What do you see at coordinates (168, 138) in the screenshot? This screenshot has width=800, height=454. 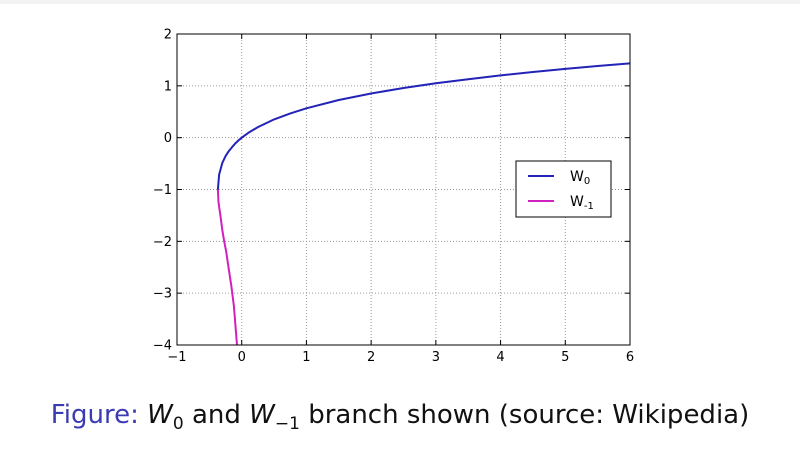 I see `y-tick-label: 0` at bounding box center [168, 138].